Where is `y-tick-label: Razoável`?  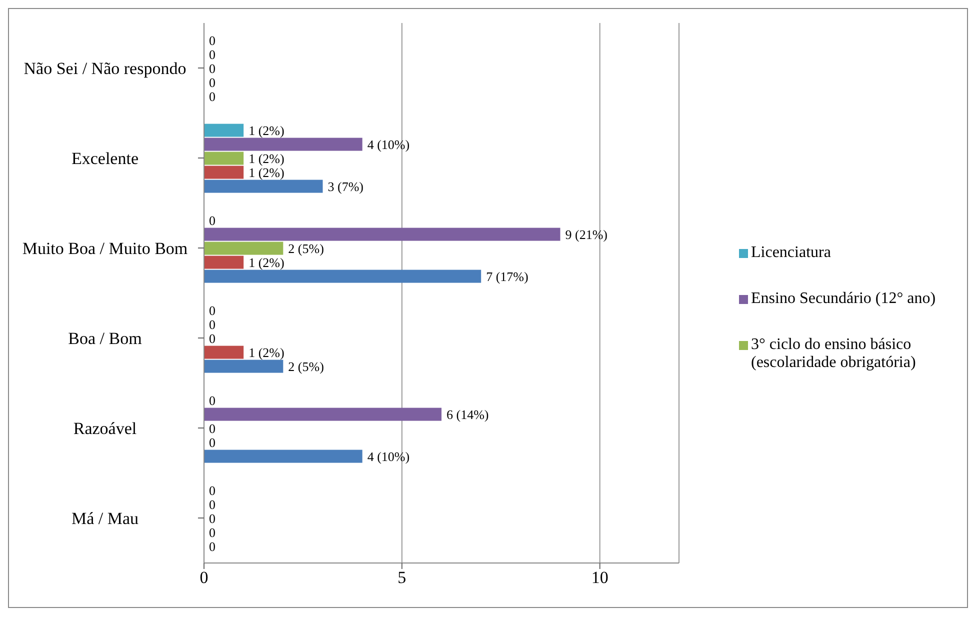 y-tick-label: Razoável is located at coordinates (105, 428).